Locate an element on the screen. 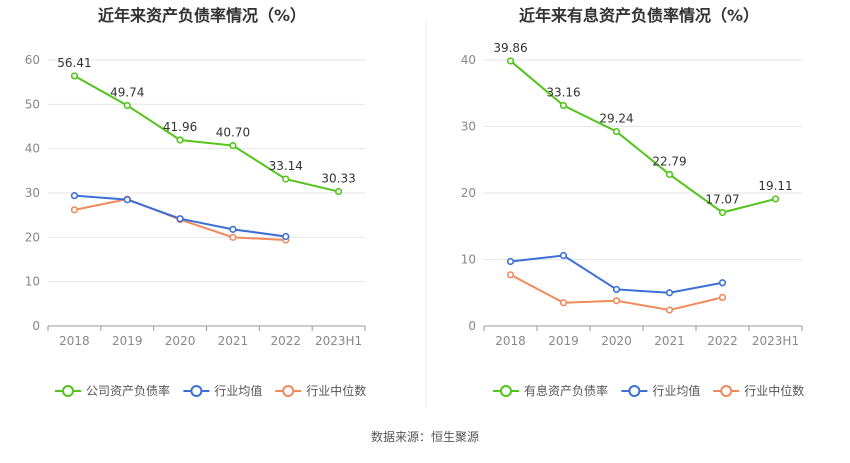 The width and height of the screenshot is (850, 463). legend-label: 公司资产负债率 is located at coordinates (128, 390).